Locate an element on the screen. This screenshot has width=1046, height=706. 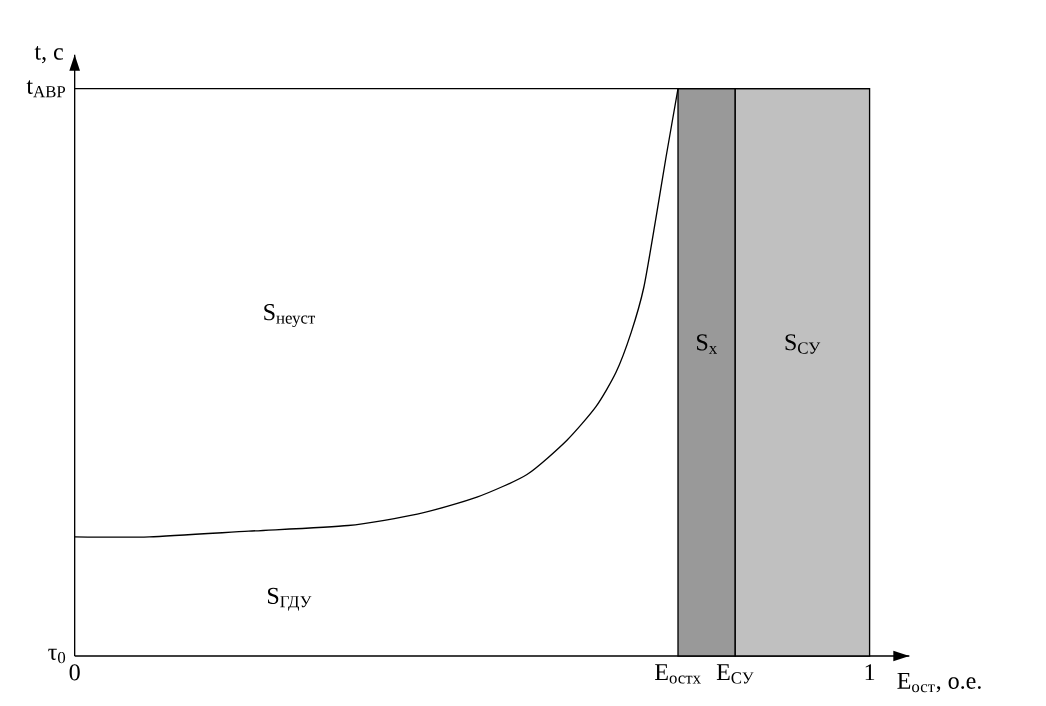
x-axis-title: E$_{ост}$, о.е. is located at coordinates (939, 682).